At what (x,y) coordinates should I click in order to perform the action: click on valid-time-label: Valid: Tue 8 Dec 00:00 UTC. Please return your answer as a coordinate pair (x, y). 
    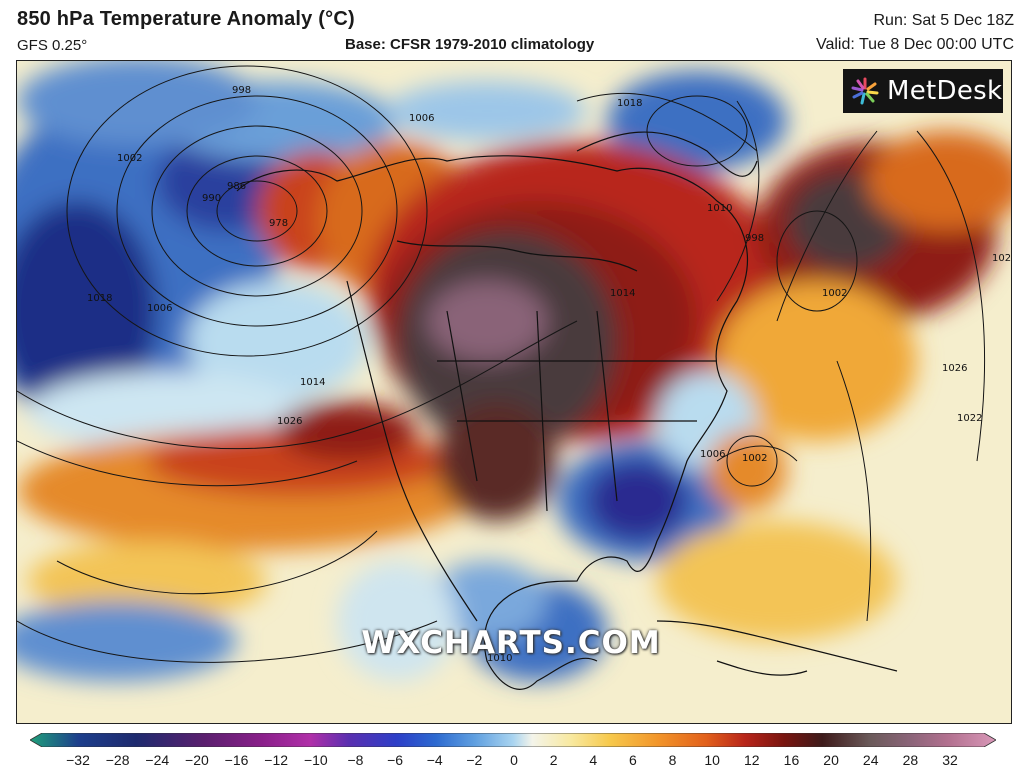
    Looking at the image, I should click on (914, 44).